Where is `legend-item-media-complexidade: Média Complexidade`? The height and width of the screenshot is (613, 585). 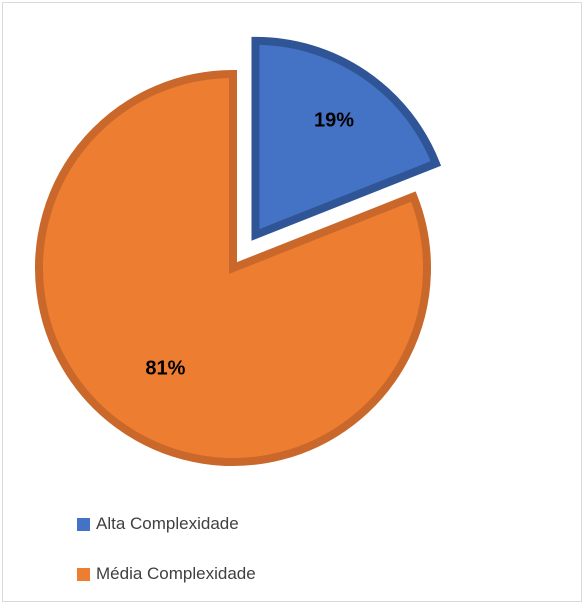 legend-item-media-complexidade: Média Complexidade is located at coordinates (166, 574).